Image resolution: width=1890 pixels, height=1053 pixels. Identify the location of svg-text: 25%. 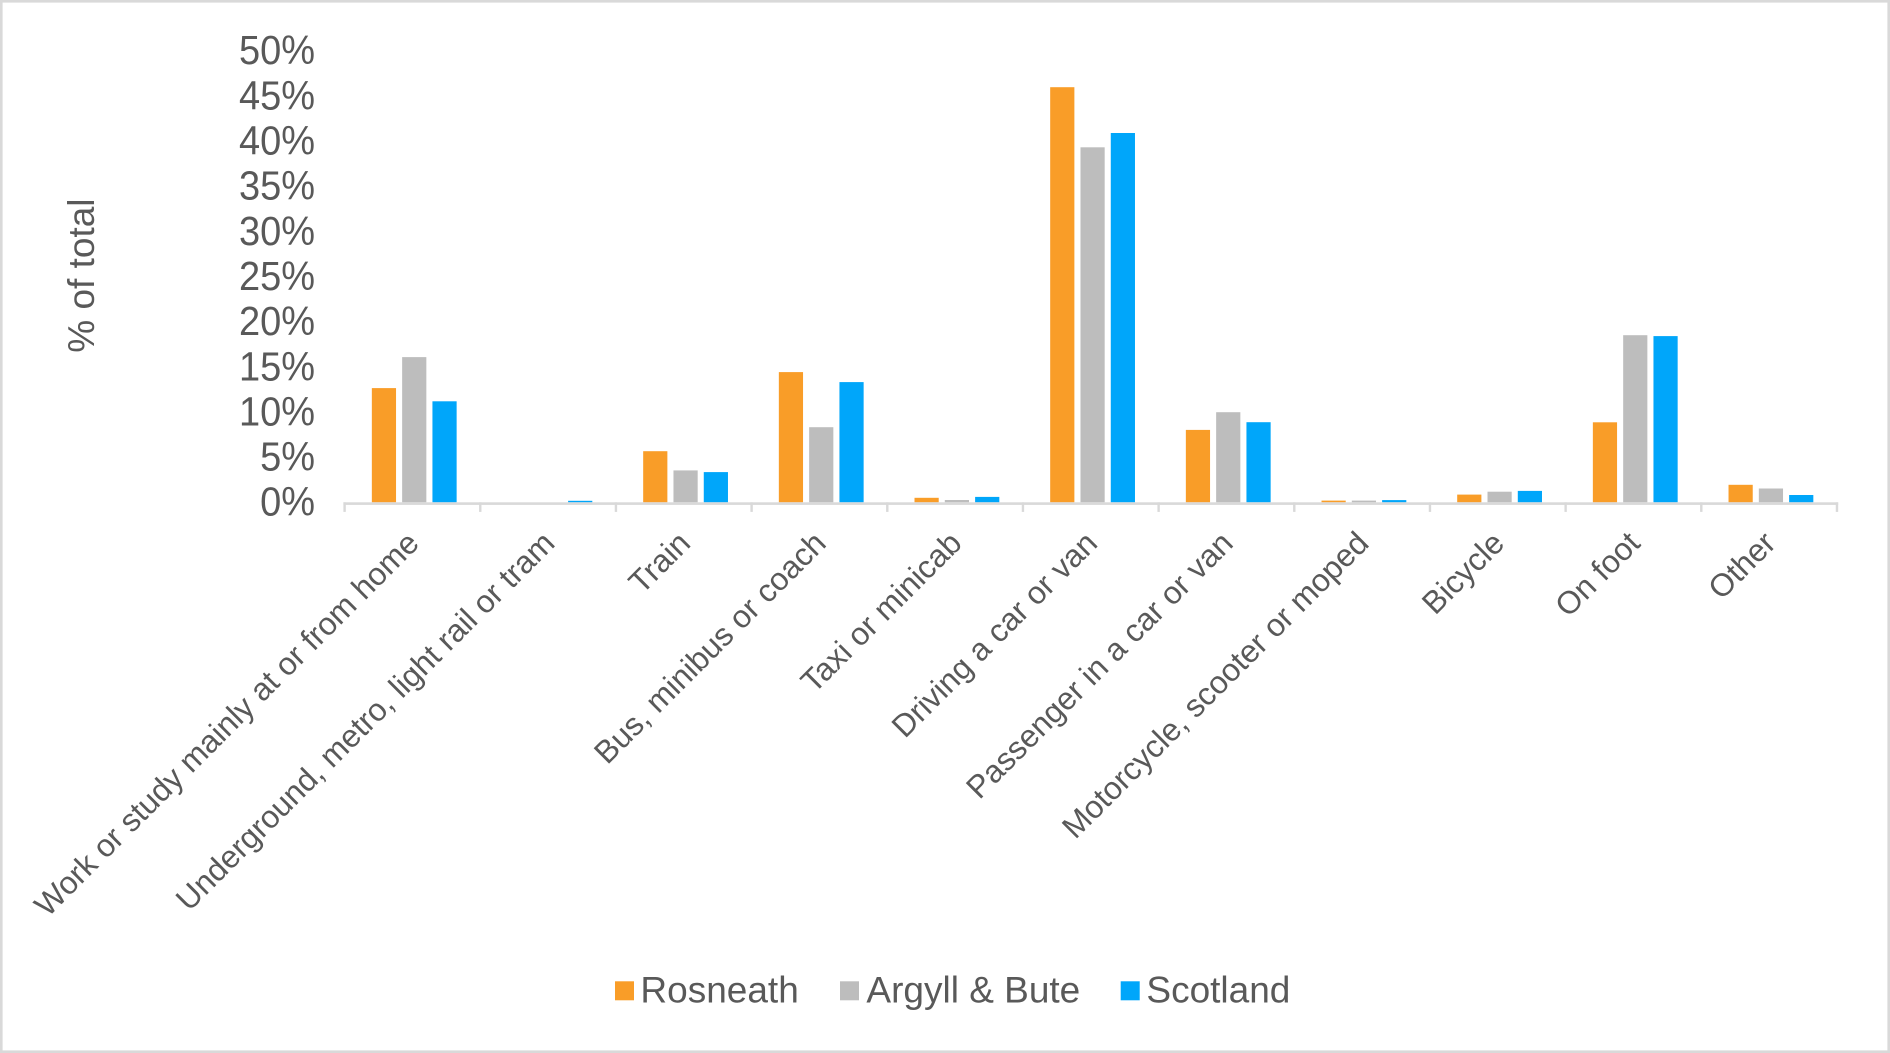
(277, 277).